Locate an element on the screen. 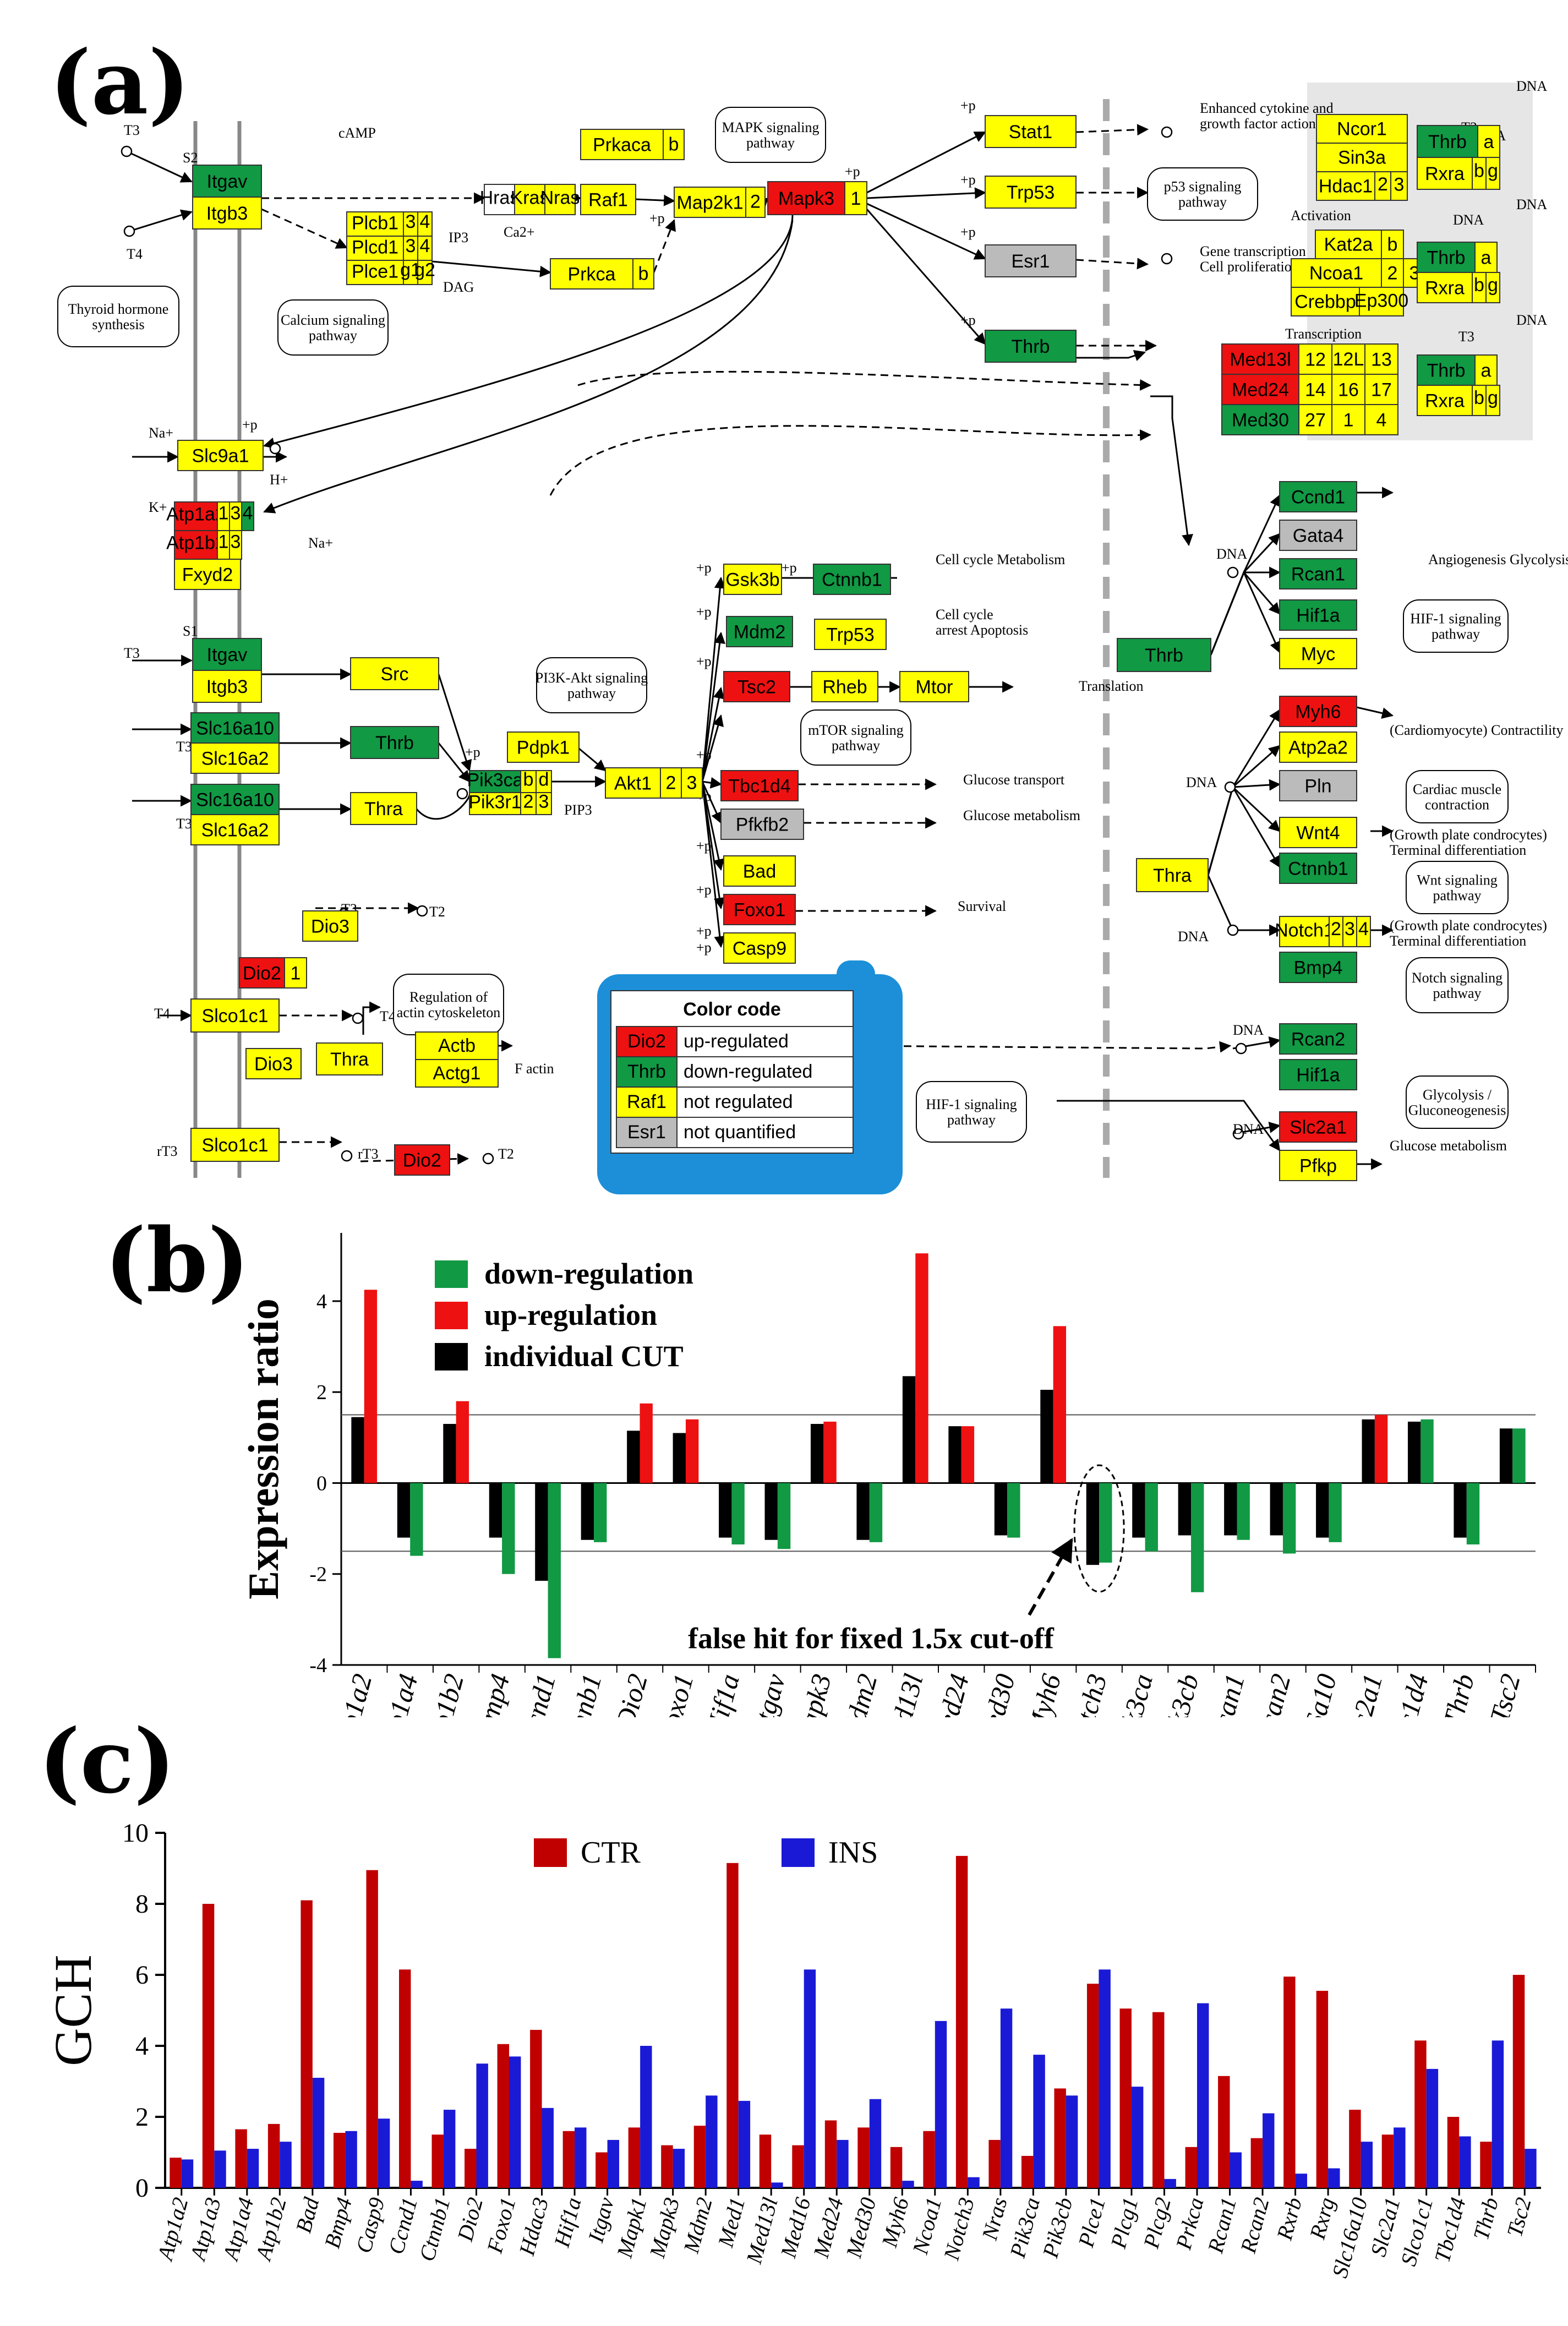  bar-ins-atp1a2 is located at coordinates (188, 2173).